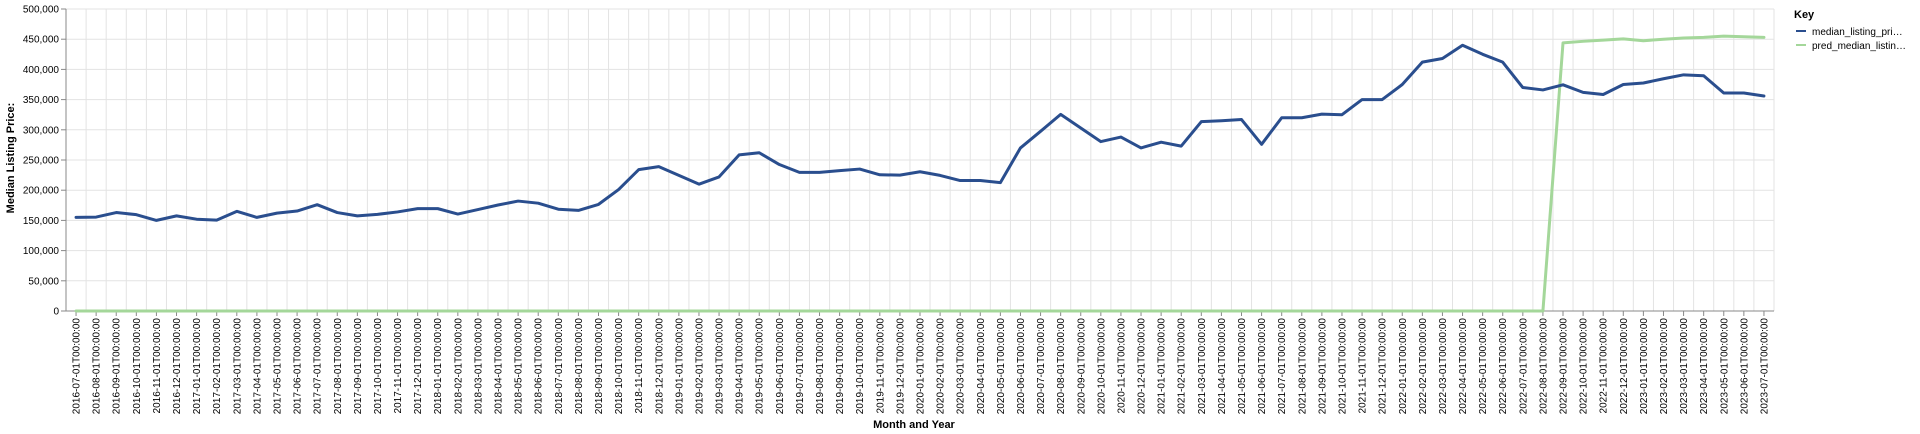 This screenshot has height=434, width=1920. Describe the element at coordinates (338, 366) in the screenshot. I see `x-tick-label: 2017-08-01T00:00:00` at that location.